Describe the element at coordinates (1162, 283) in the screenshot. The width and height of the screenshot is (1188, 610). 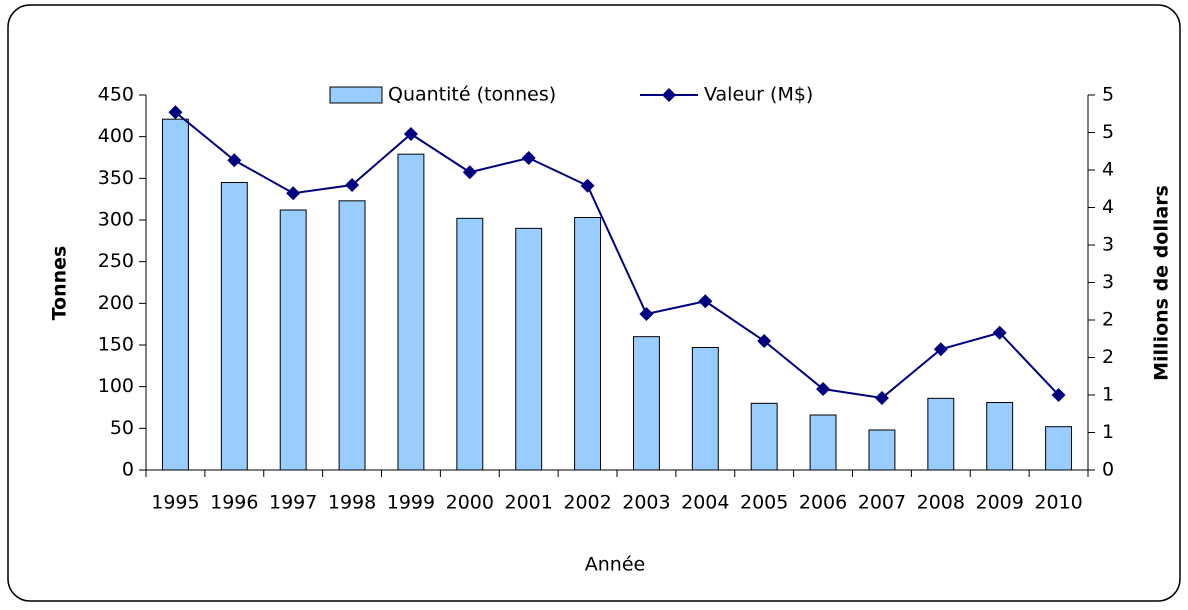
I see `y2-axis-label: Millions de dollars` at that location.